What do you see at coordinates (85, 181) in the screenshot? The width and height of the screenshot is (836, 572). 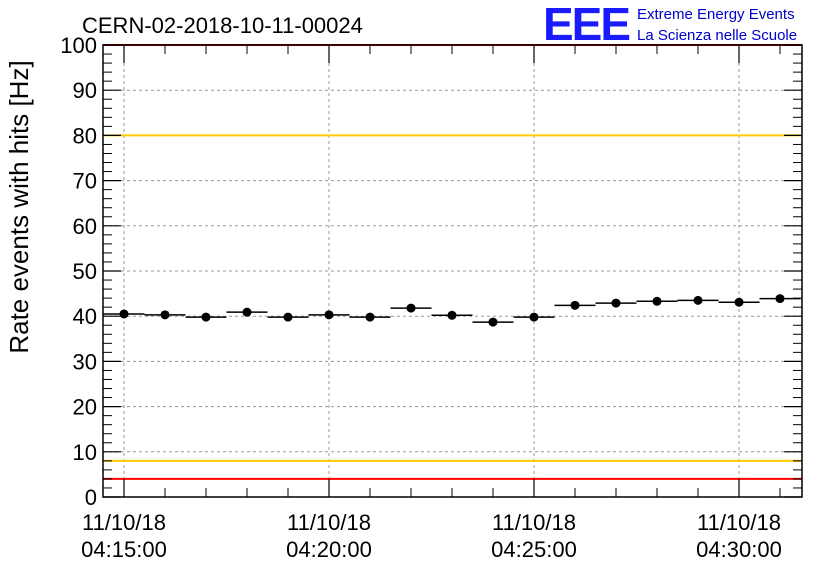 I see `y-tick-label: 70` at bounding box center [85, 181].